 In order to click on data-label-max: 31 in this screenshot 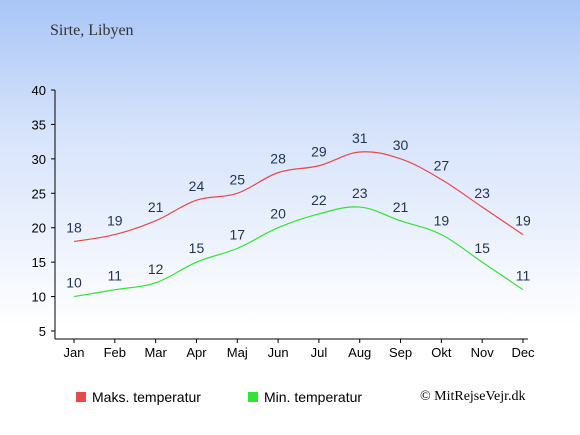, I will do `click(360, 138)`.